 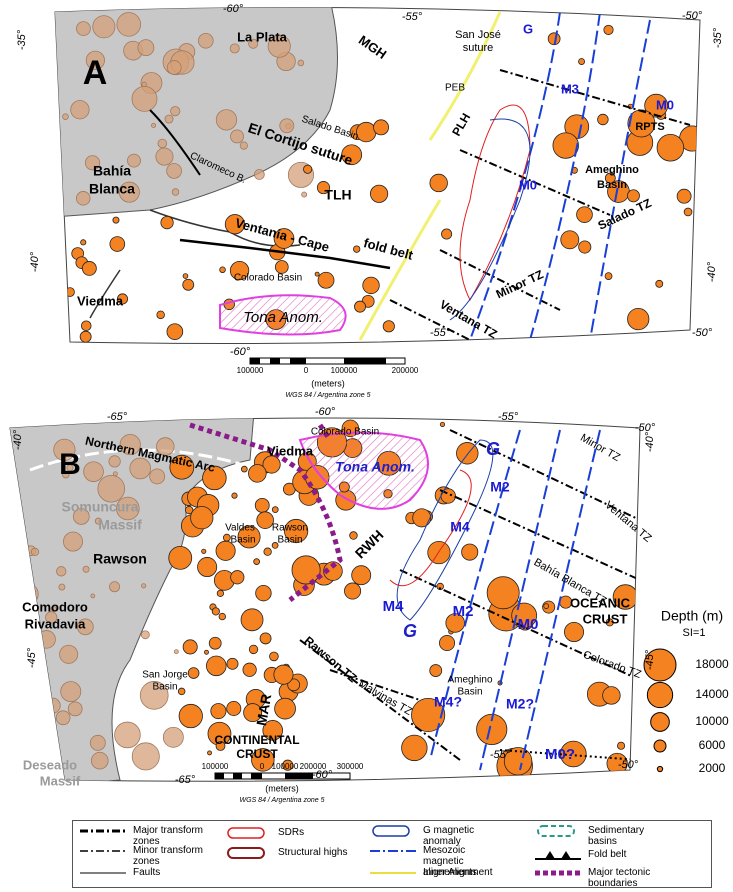 I want to click on map-label: M2?, so click(x=520, y=704).